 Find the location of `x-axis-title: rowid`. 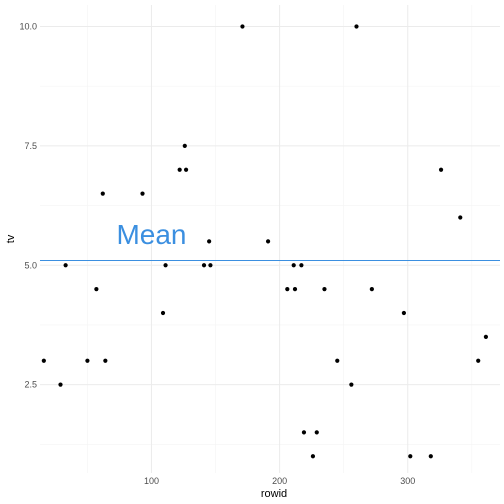

x-axis-title: rowid is located at coordinates (274, 494).